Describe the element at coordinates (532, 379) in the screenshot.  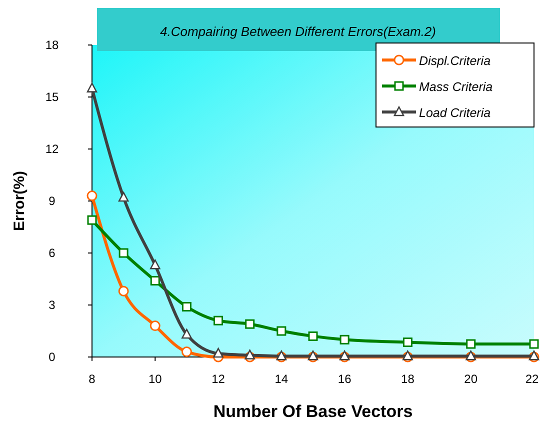
I see `x-tick-label: 22` at that location.